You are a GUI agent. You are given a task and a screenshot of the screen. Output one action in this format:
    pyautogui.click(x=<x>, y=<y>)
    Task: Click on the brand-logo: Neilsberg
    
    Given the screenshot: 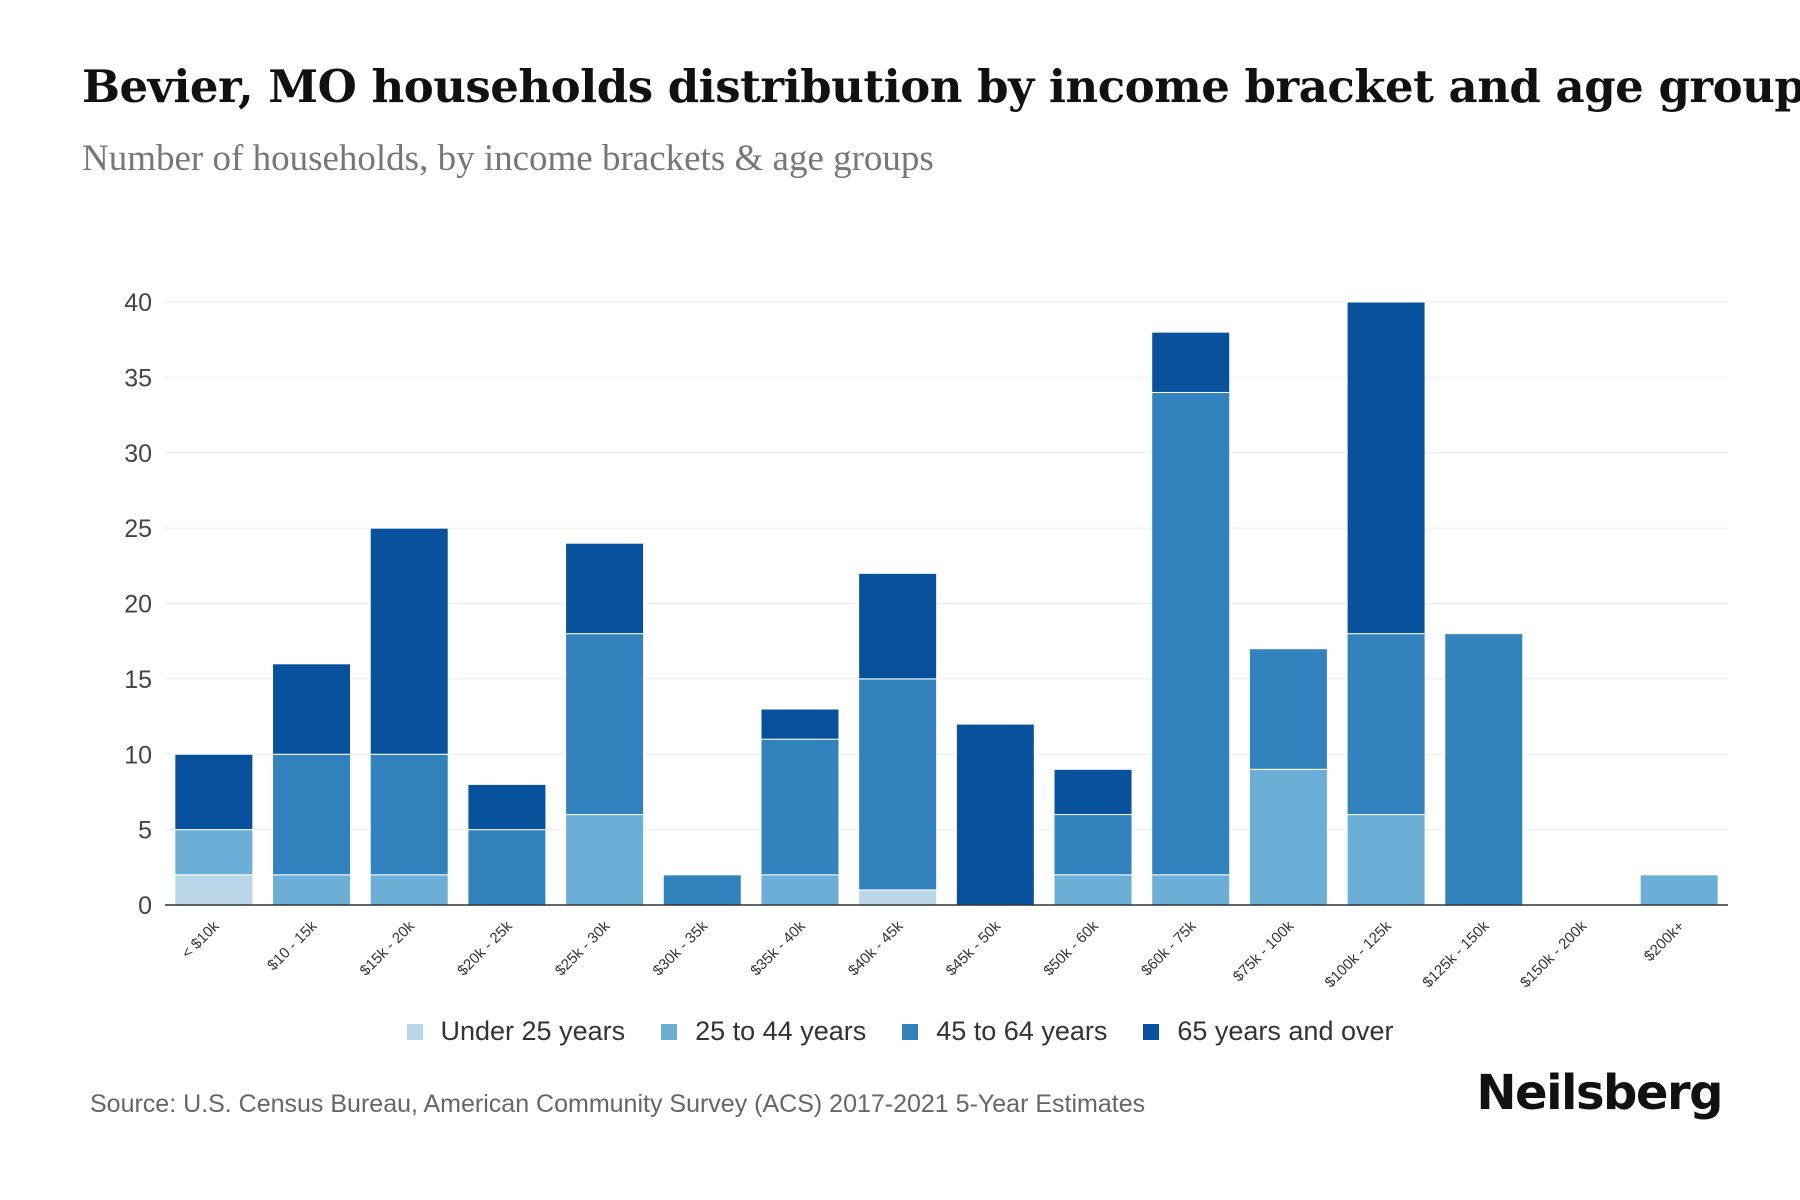 What is the action you would take?
    pyautogui.click(x=1599, y=1093)
    